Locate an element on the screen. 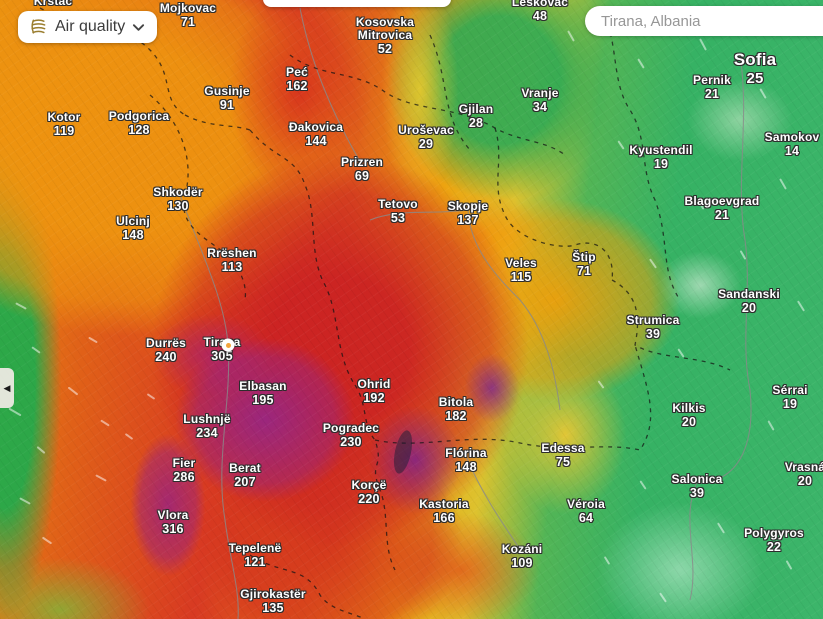 This screenshot has width=823, height=619. city-label: Kastoria 166 is located at coordinates (444, 511).